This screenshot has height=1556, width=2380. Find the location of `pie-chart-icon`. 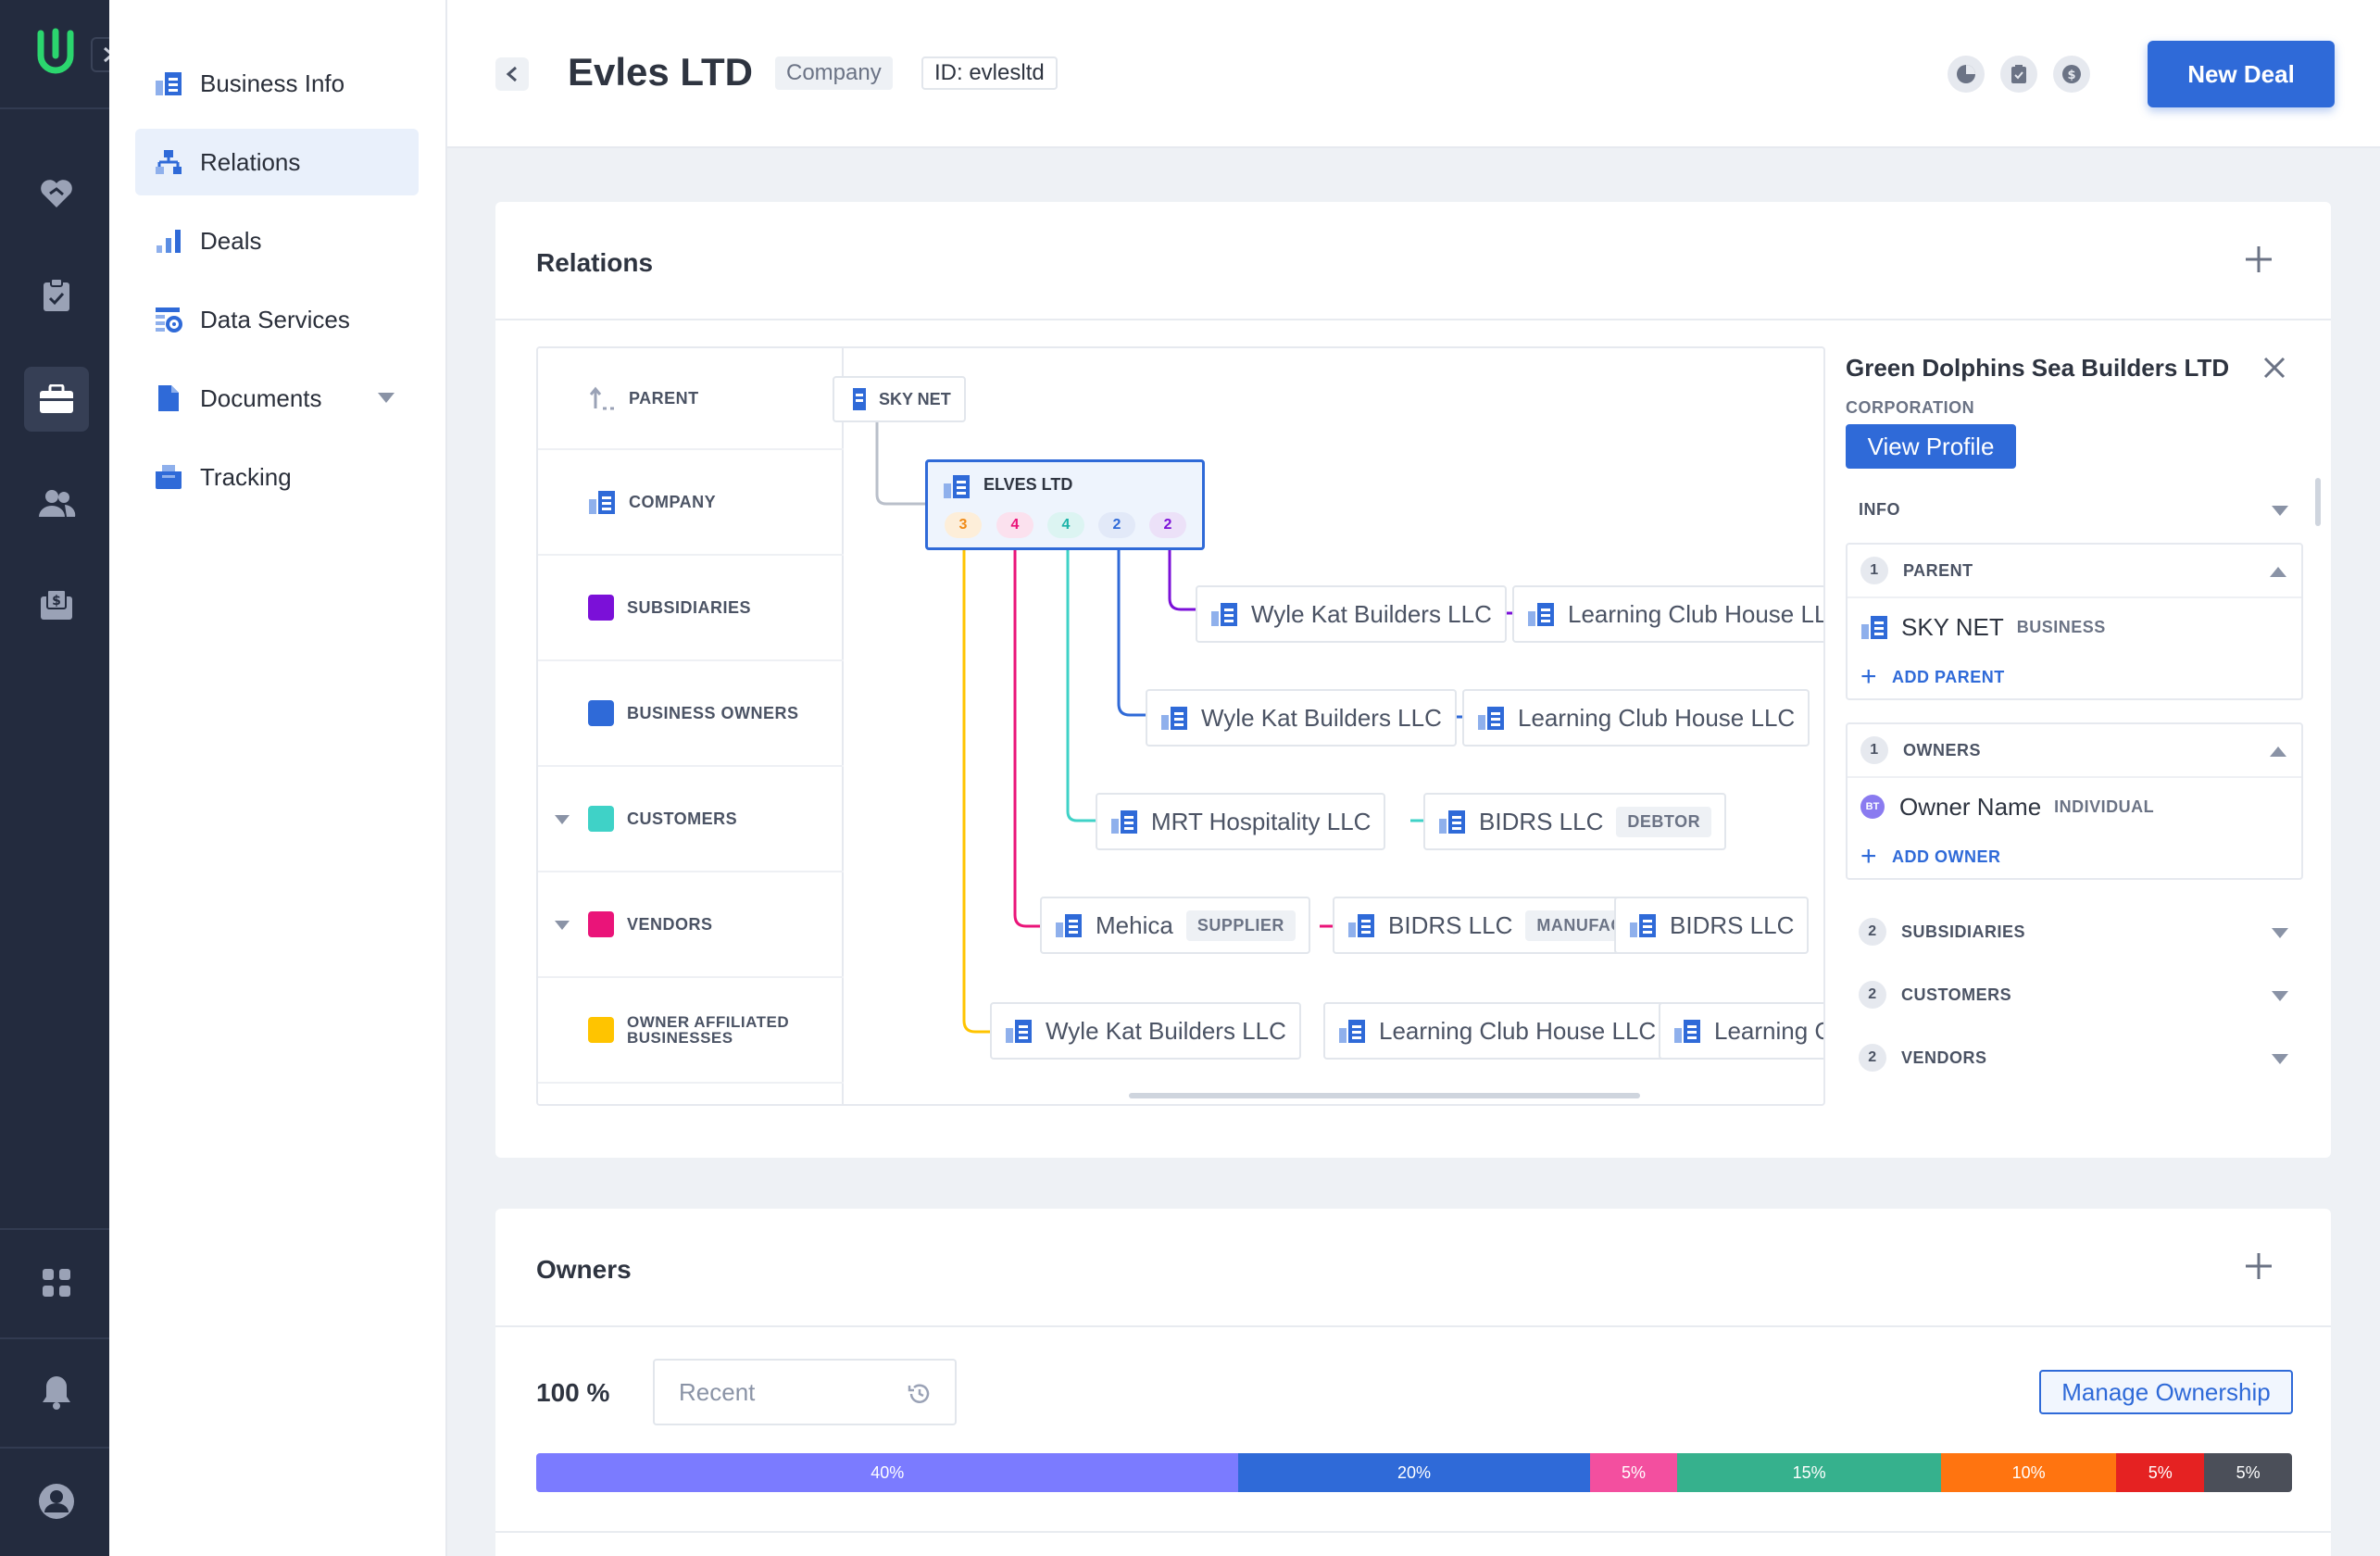

pie-chart-icon is located at coordinates (1966, 74).